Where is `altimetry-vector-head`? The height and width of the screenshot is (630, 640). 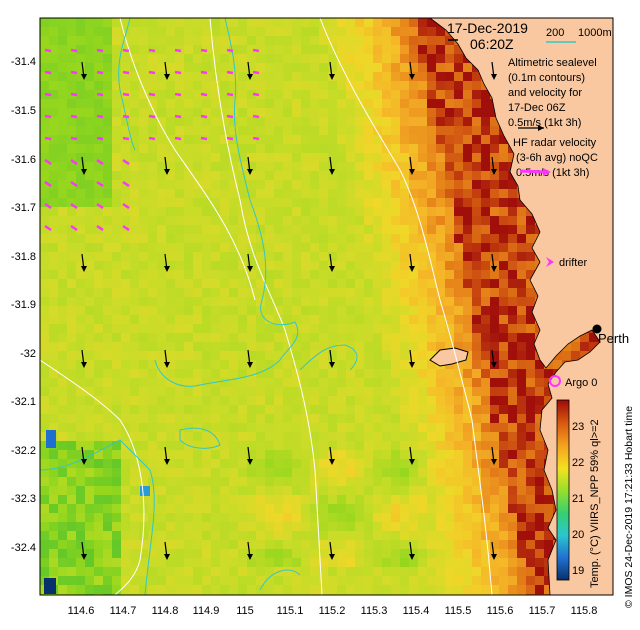 altimetry-vector-head is located at coordinates (412, 365).